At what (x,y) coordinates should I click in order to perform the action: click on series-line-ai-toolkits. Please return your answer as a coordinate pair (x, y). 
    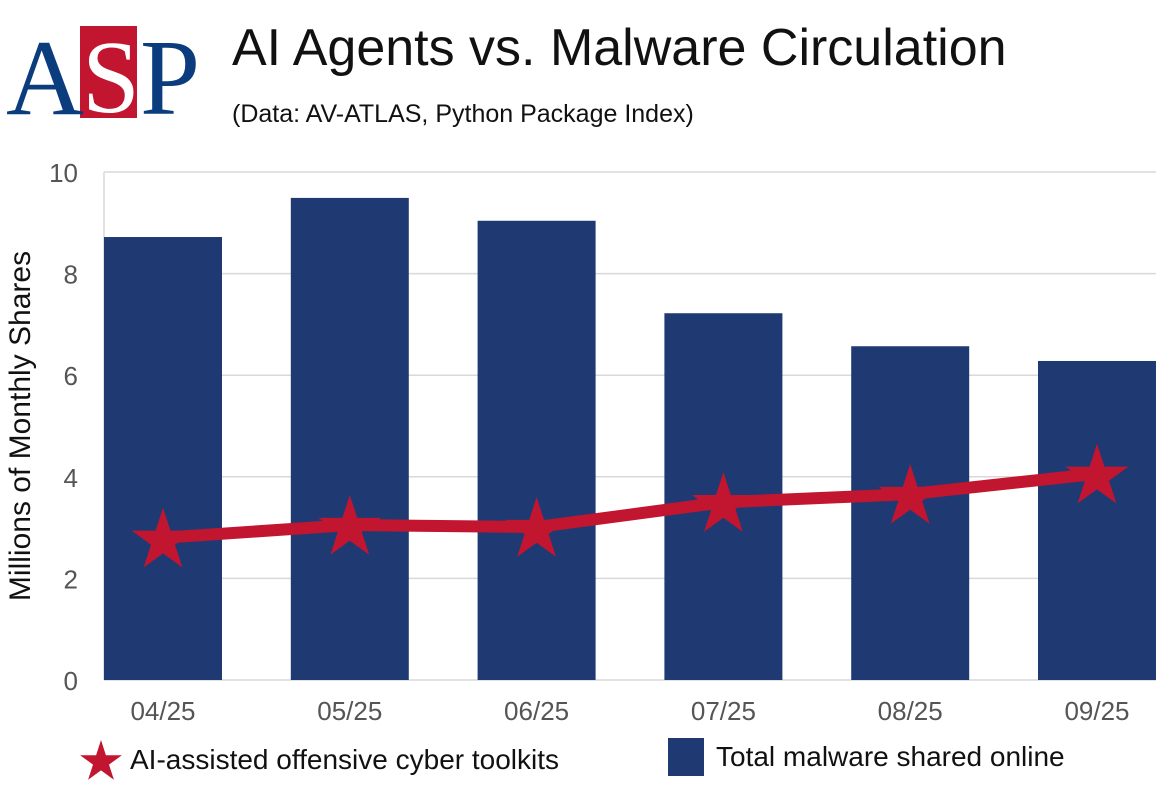
    Looking at the image, I should click on (630, 505).